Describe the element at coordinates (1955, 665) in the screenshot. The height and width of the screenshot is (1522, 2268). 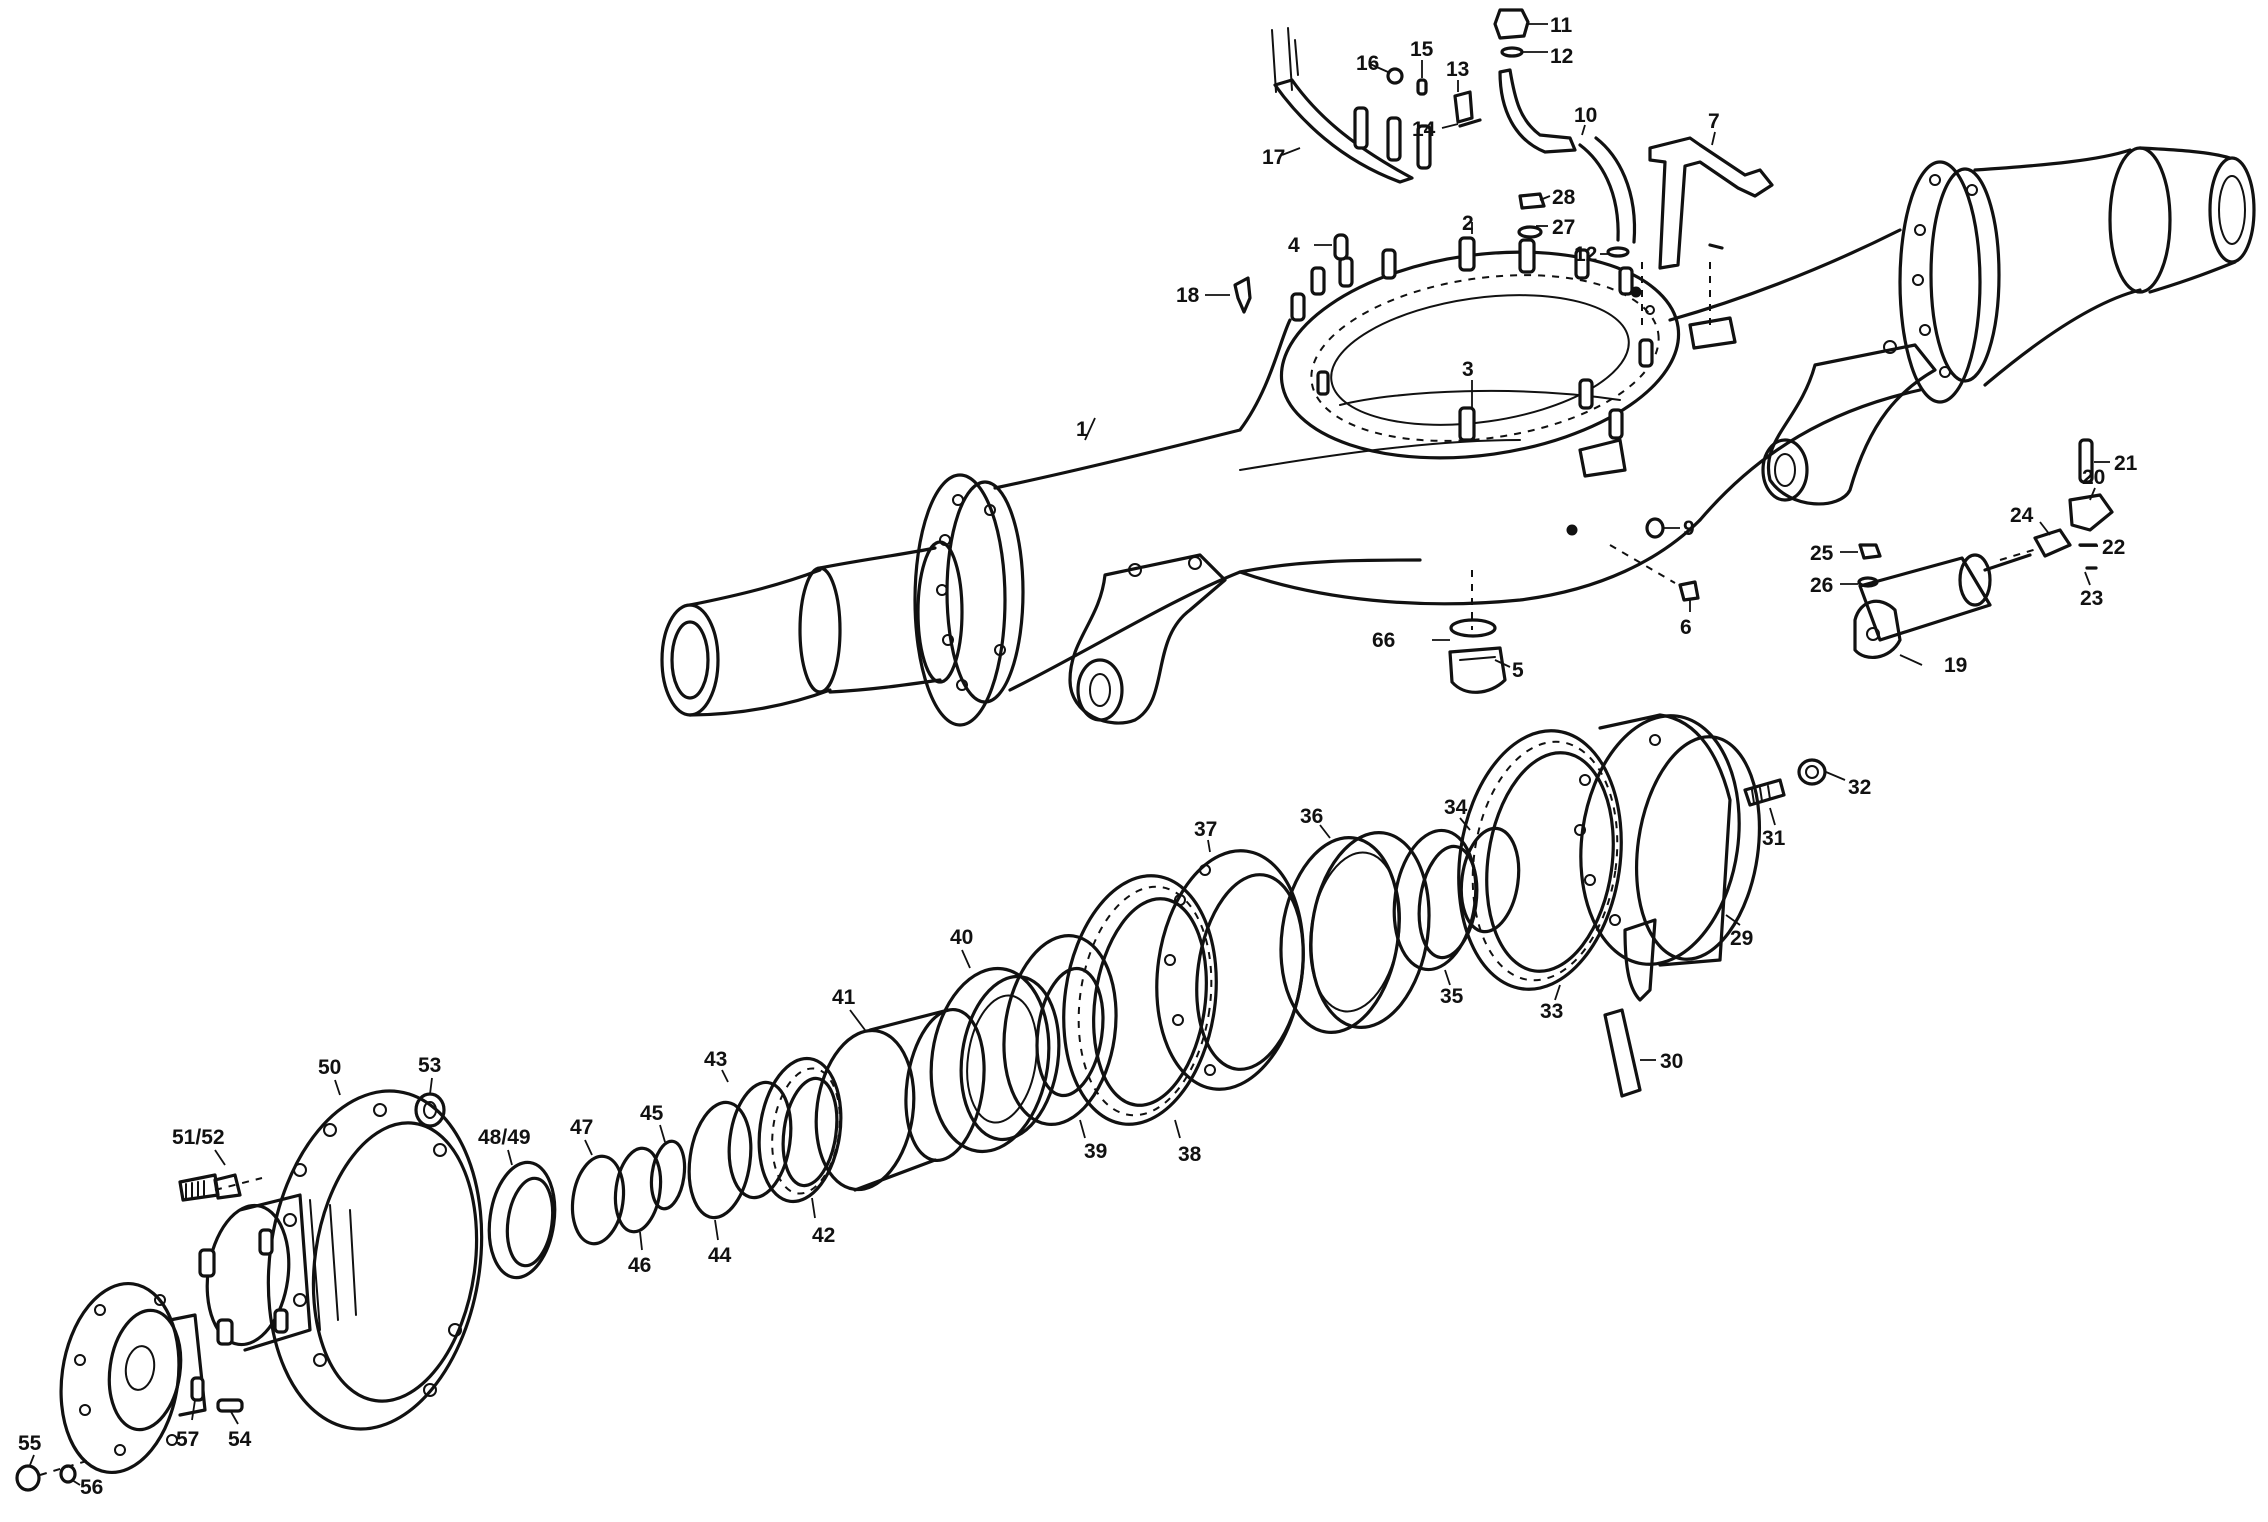
I see `label-19: 19` at that location.